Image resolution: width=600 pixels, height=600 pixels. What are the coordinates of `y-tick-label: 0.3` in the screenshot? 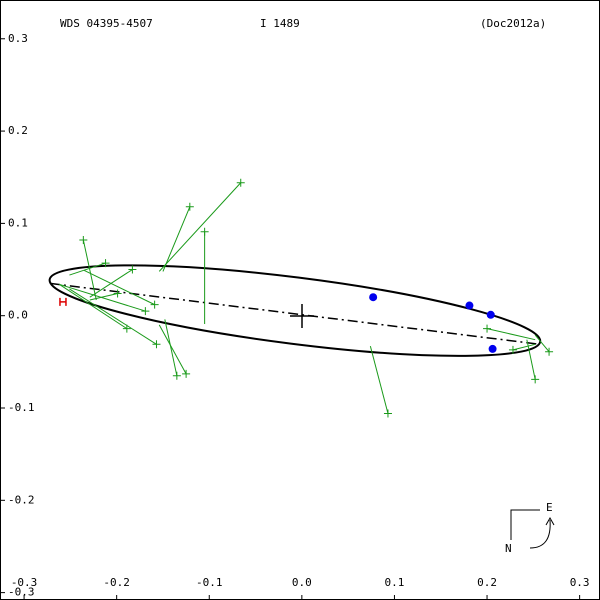 It's located at (18, 38).